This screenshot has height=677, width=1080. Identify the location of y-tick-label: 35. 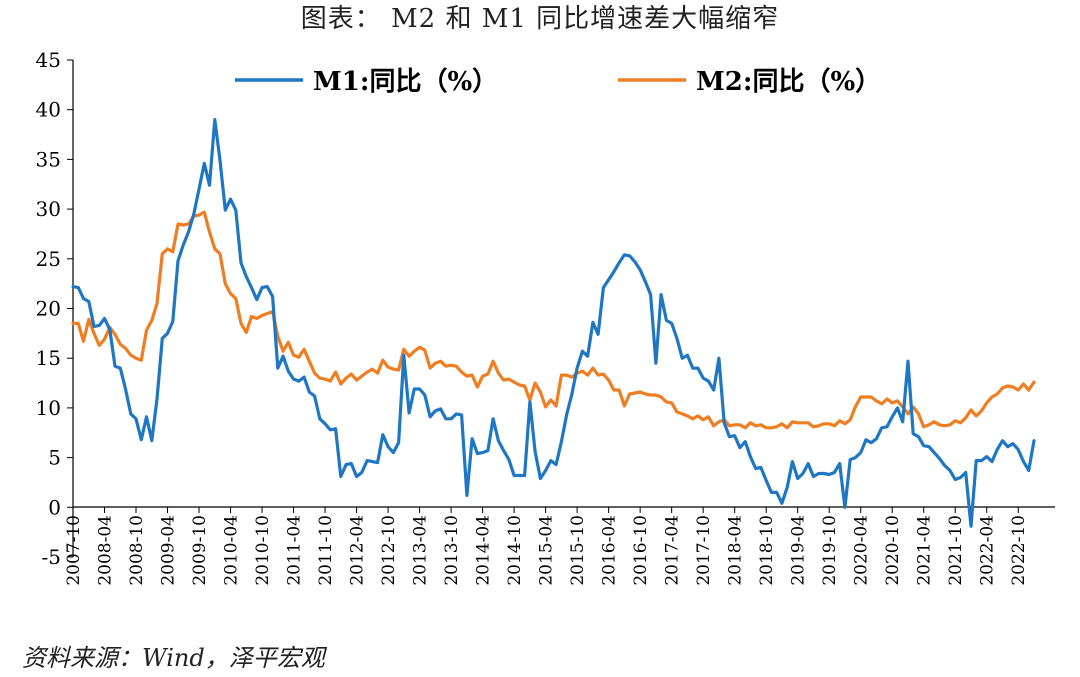
(48, 159).